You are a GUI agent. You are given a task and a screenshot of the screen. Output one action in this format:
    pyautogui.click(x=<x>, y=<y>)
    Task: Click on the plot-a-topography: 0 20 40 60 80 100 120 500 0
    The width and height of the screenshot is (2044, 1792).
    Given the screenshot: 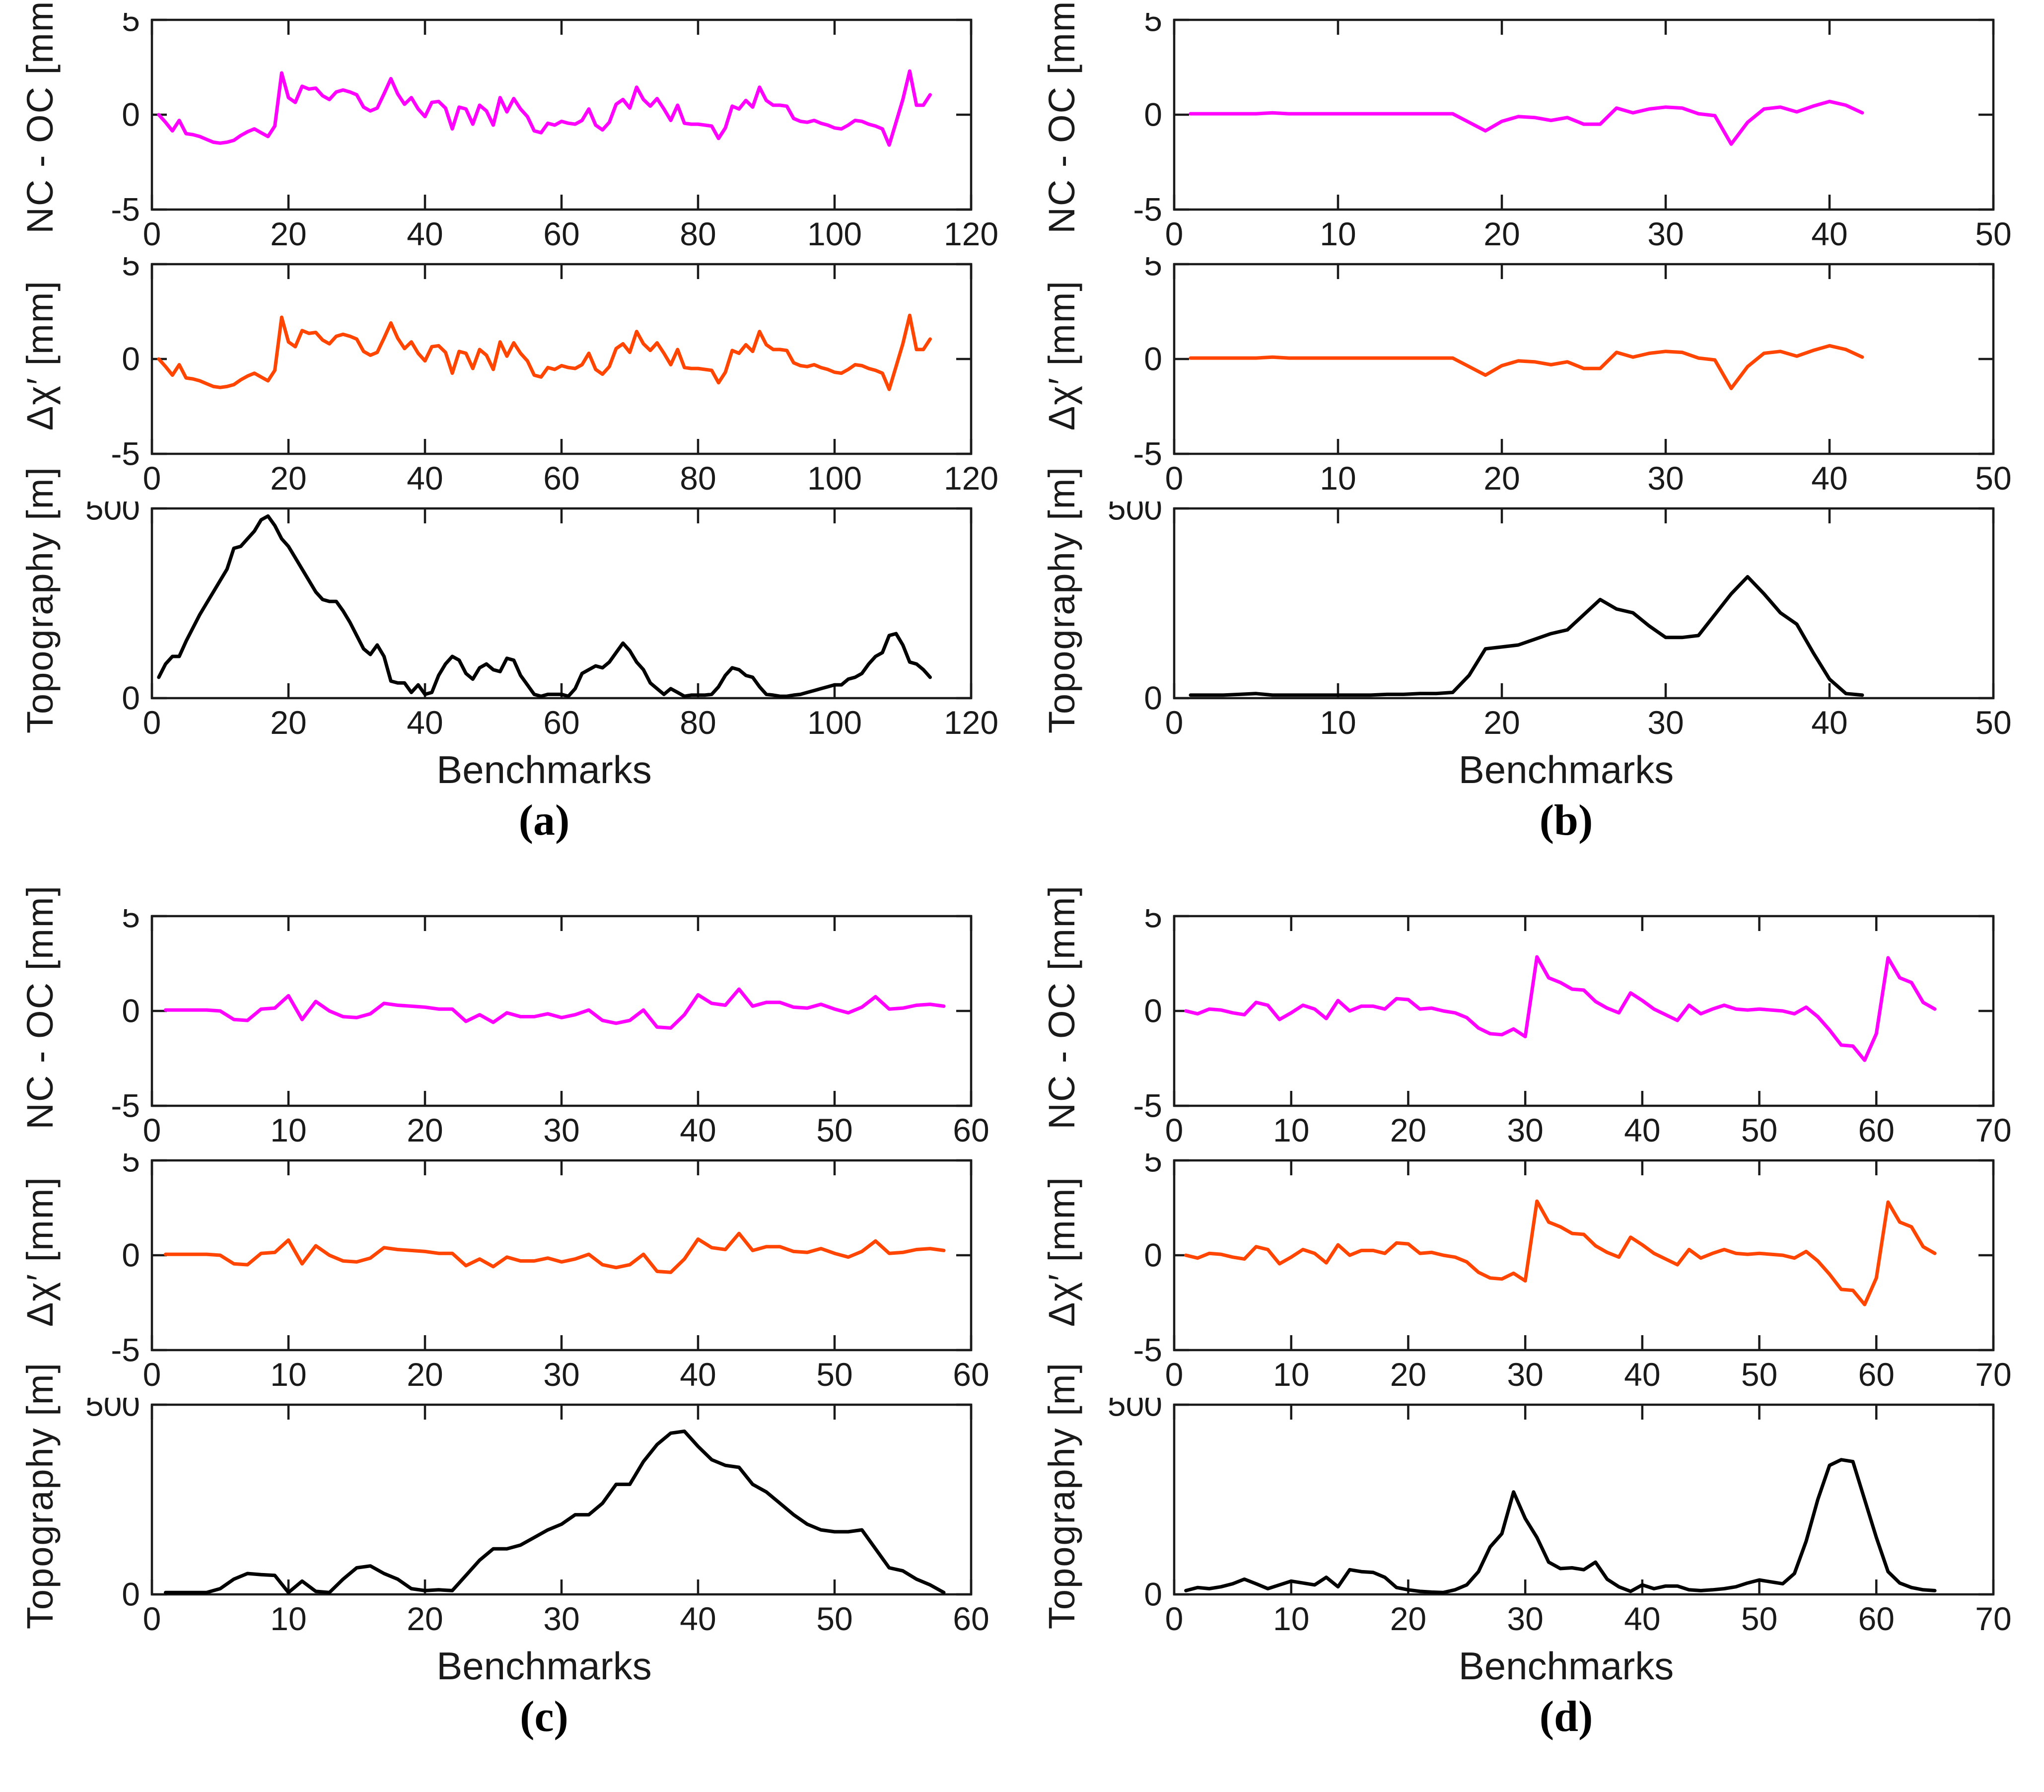 What is the action you would take?
    pyautogui.click(x=541, y=621)
    